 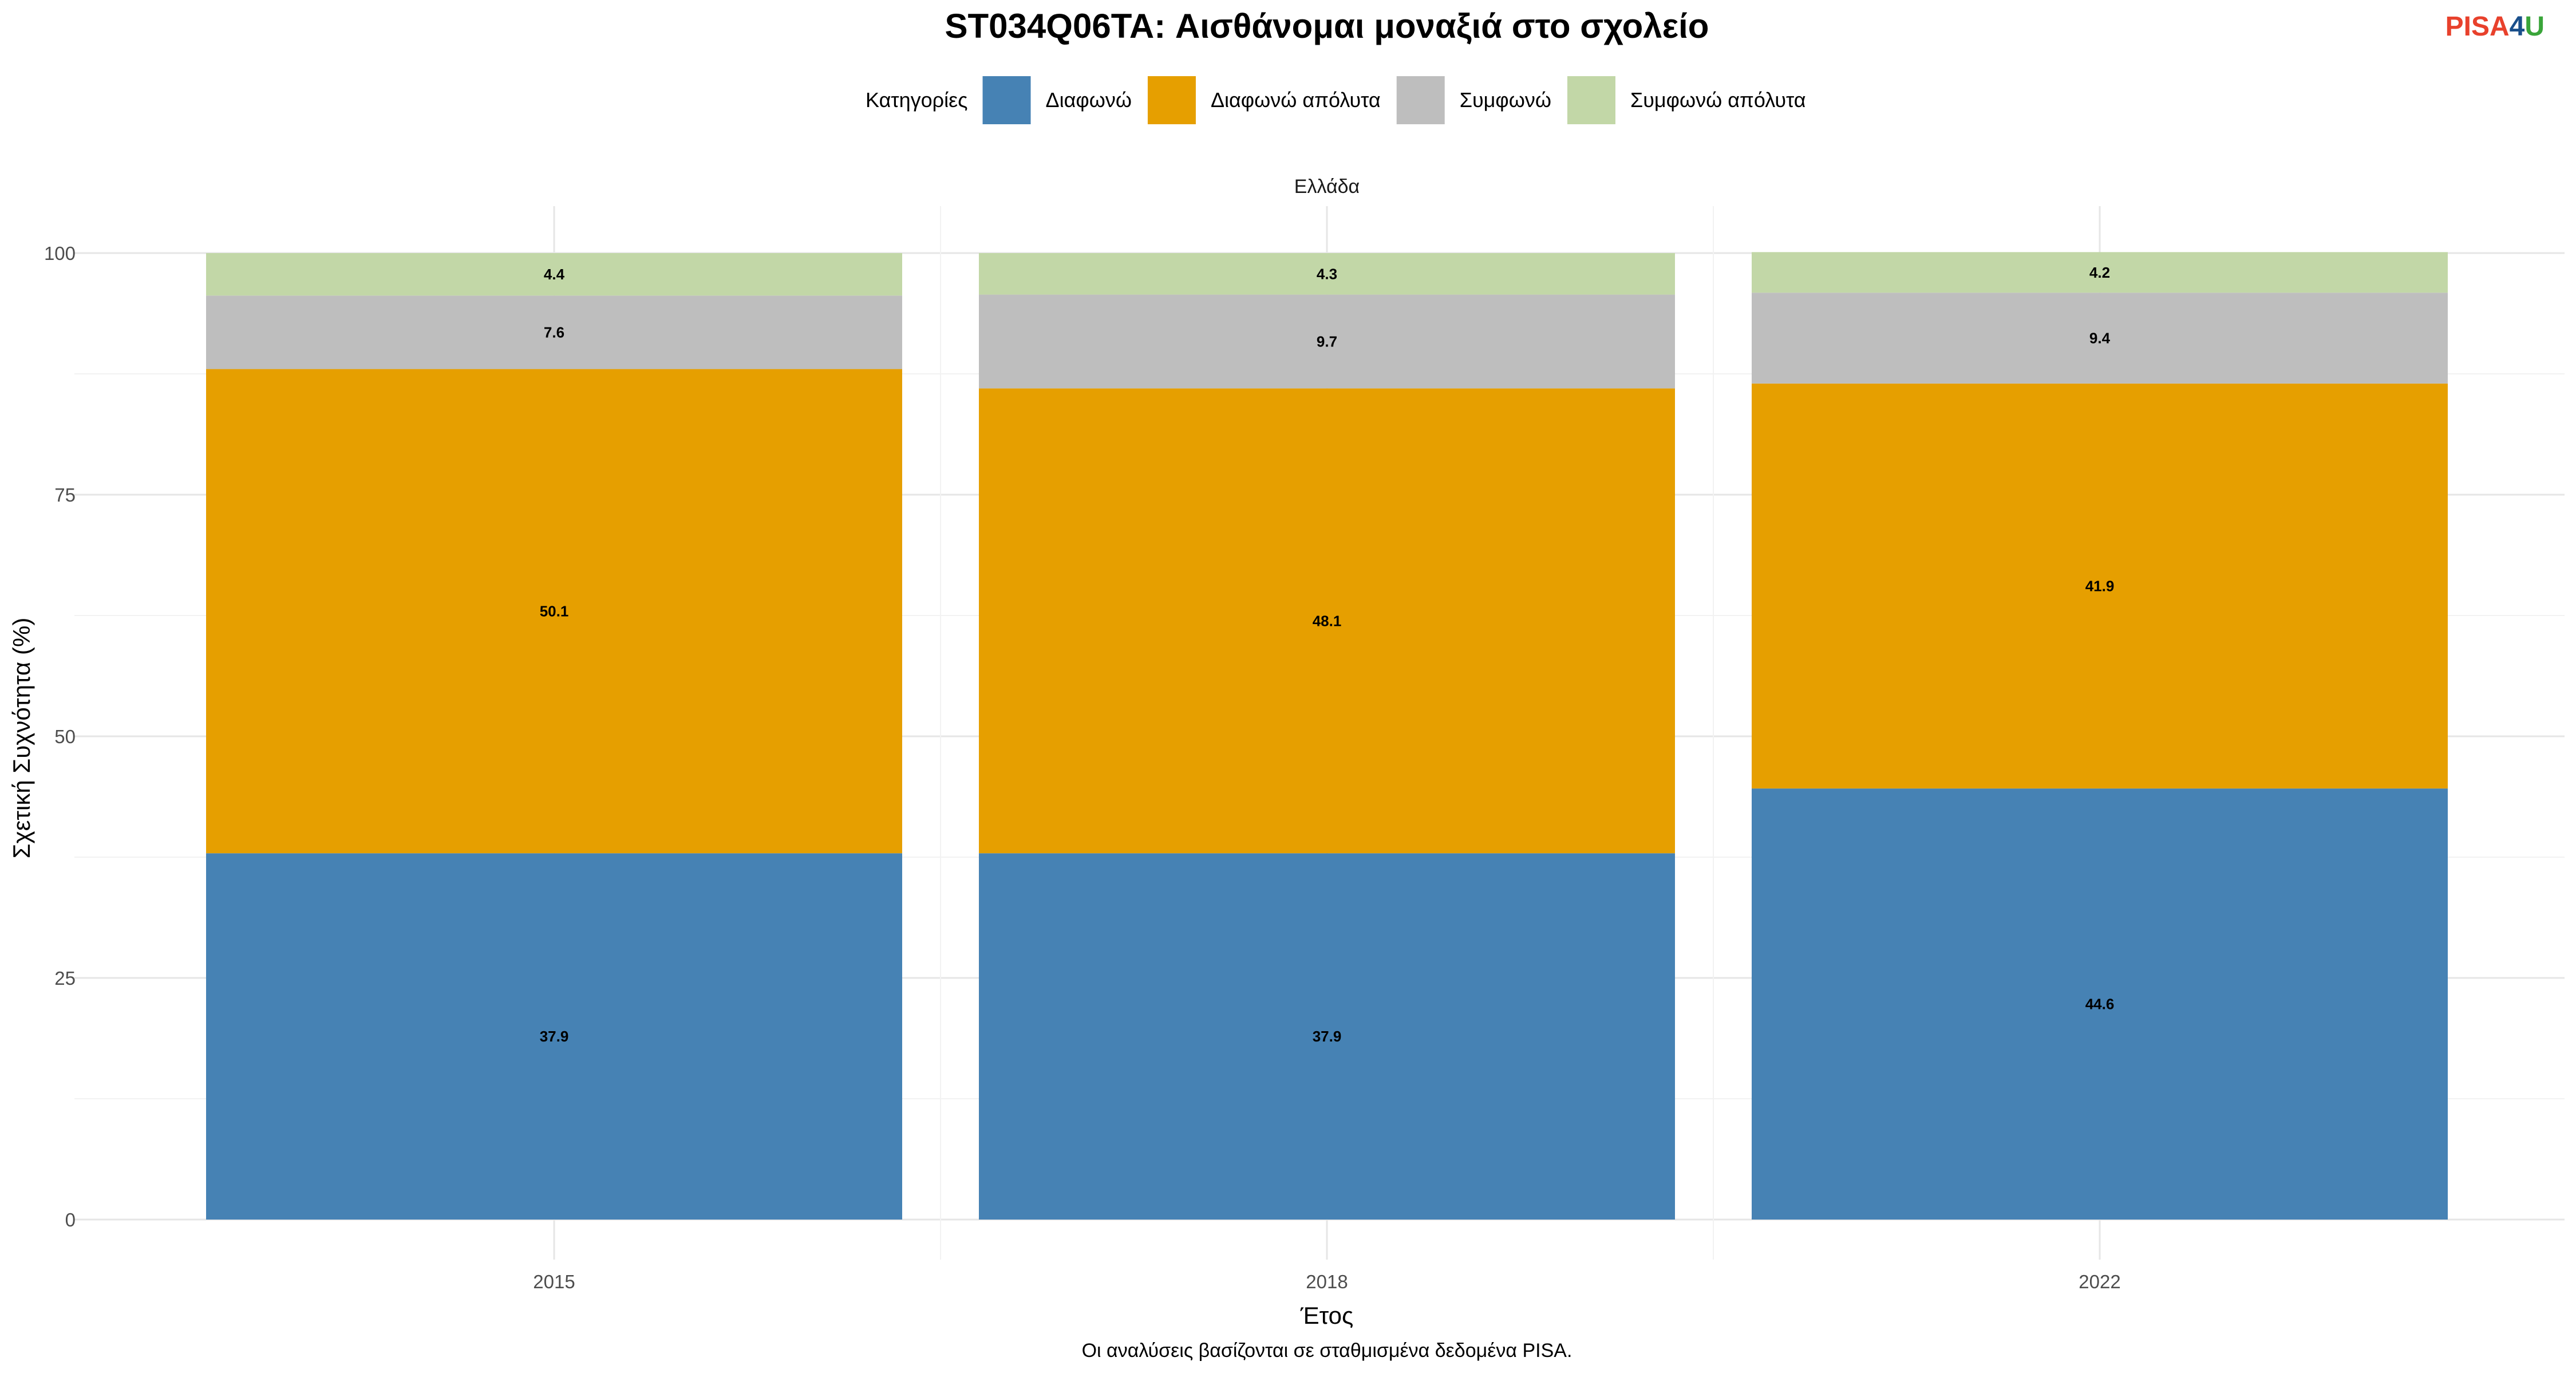 What do you see at coordinates (917, 100) in the screenshot?
I see `legend-title: Κατηγορίες` at bounding box center [917, 100].